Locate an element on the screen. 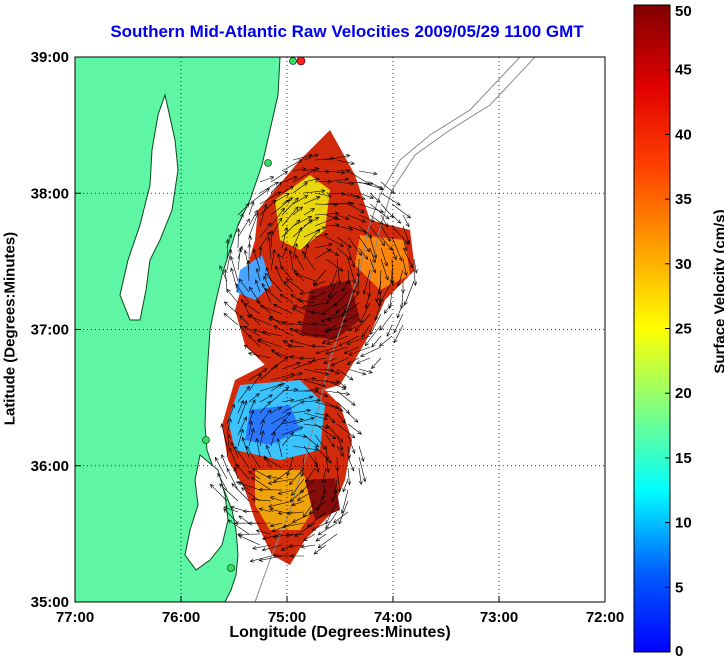 Image resolution: width=724 pixels, height=659 pixels. pamlico-sound is located at coordinates (206, 512).